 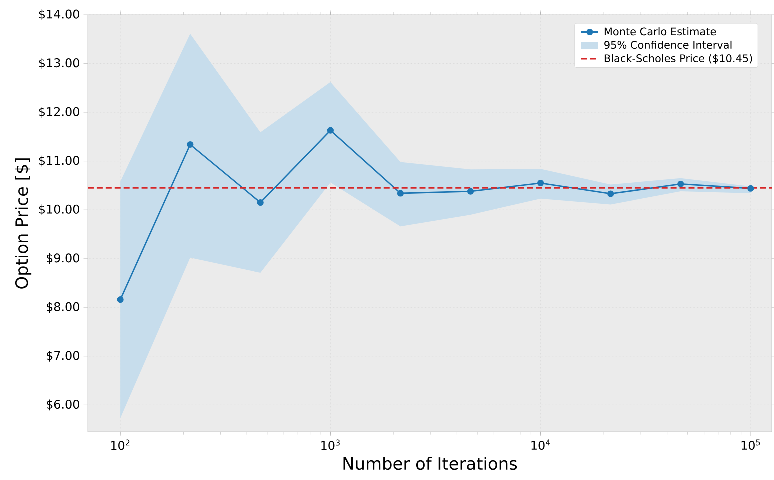 What do you see at coordinates (63, 258) in the screenshot?
I see `y-tick-label: $9.00` at bounding box center [63, 258].